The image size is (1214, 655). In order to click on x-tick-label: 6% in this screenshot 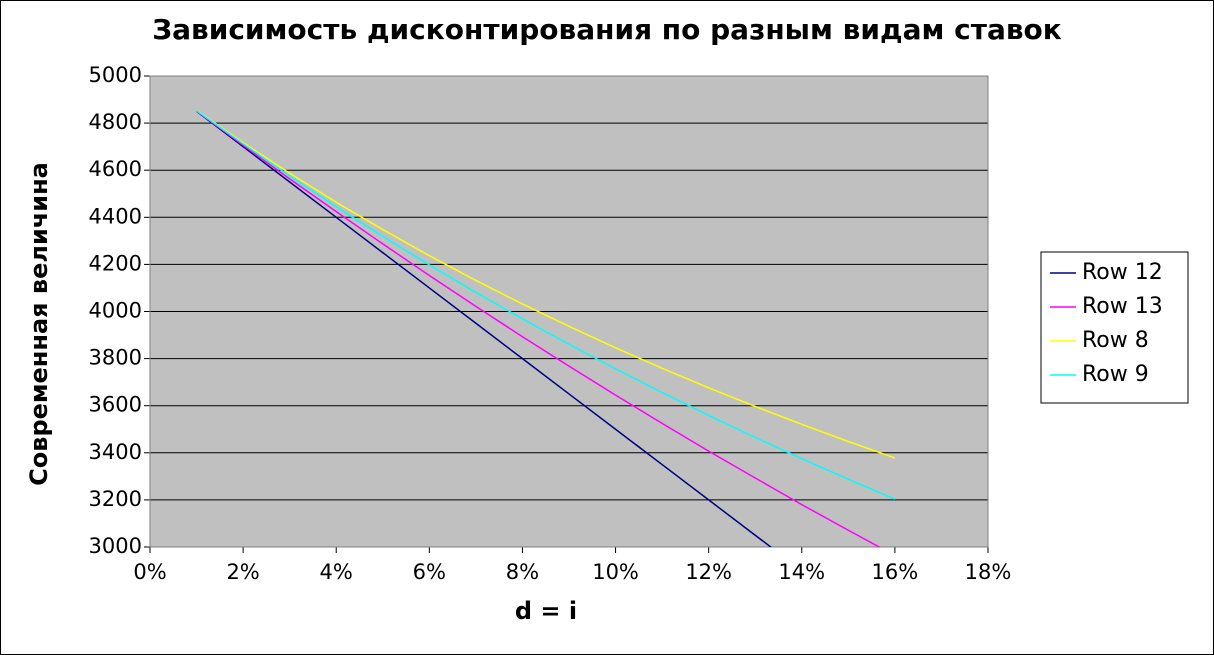, I will do `click(429, 572)`.